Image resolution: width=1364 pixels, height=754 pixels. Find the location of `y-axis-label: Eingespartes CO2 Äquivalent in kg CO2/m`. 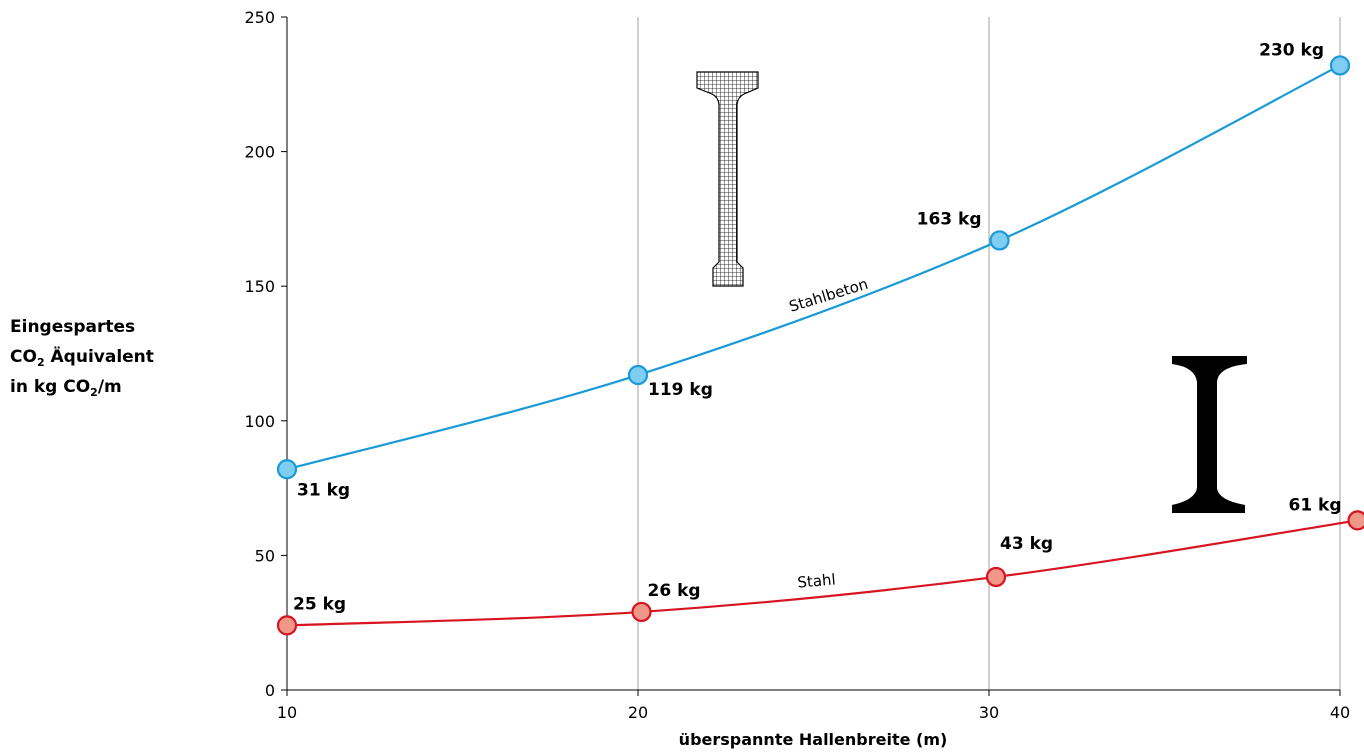

y-axis-label: Eingespartes CO2 Äquivalent in kg CO2/m is located at coordinates (82, 357).